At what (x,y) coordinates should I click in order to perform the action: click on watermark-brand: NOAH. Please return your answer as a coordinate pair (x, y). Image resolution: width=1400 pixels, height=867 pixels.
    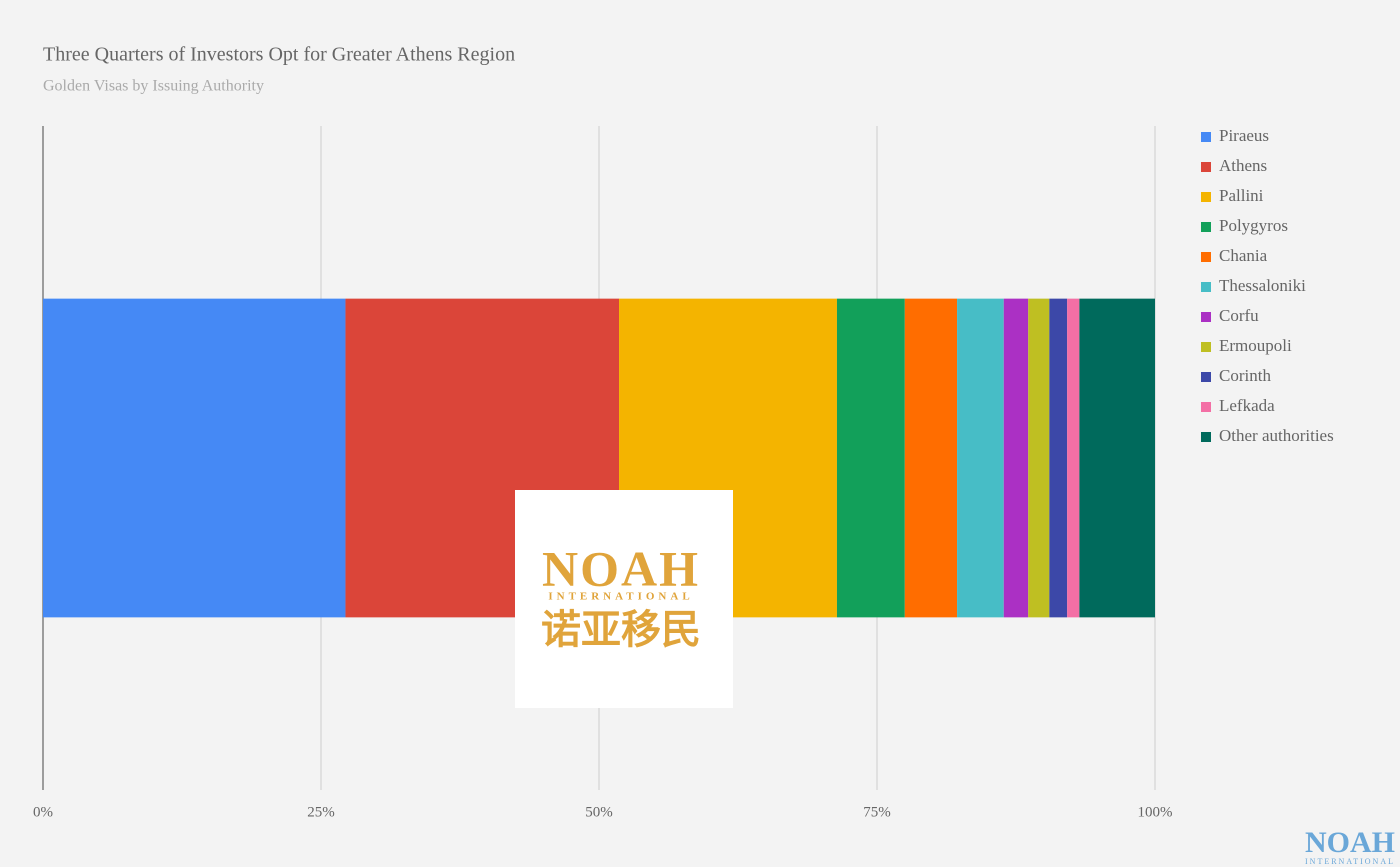
    Looking at the image, I should click on (621, 568).